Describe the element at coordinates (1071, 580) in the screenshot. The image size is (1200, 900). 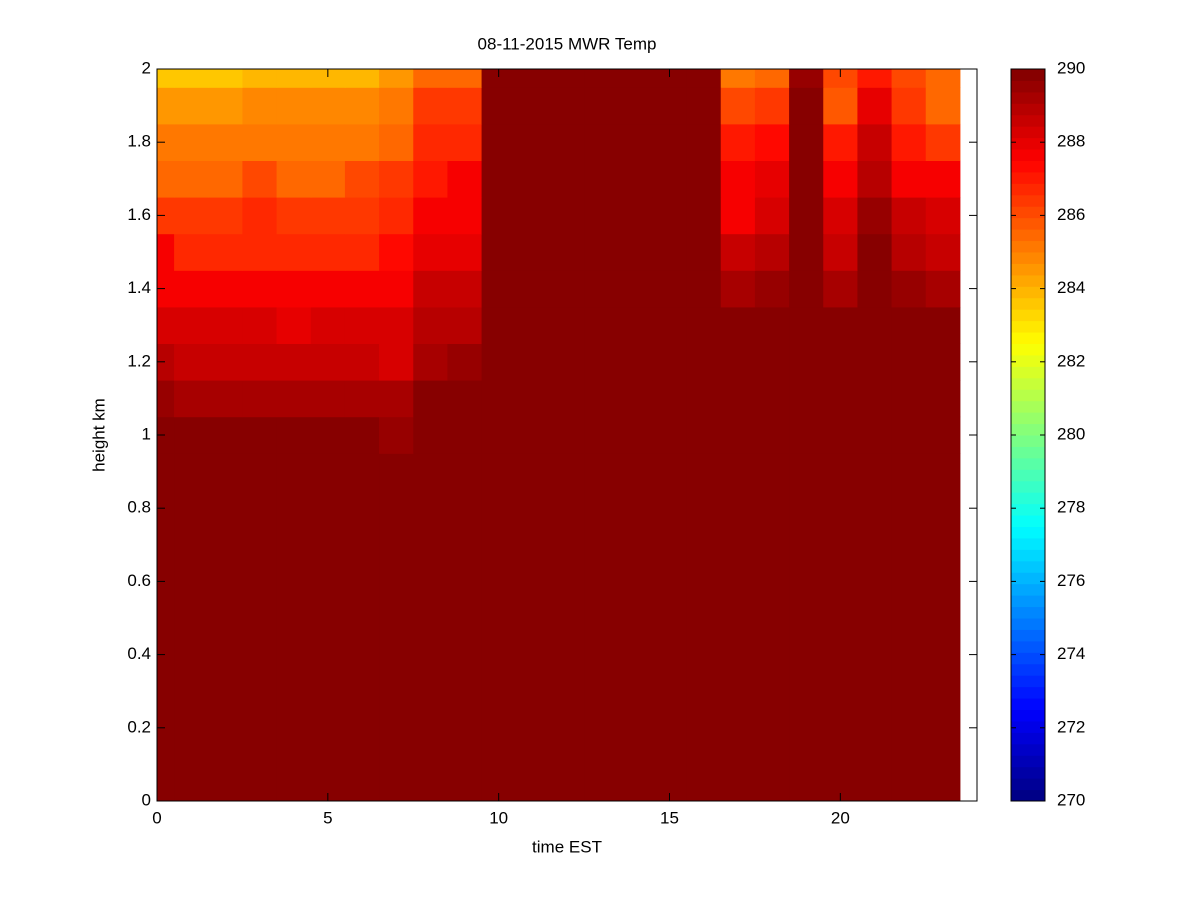
I see `colorbar-tick-label: 276` at that location.